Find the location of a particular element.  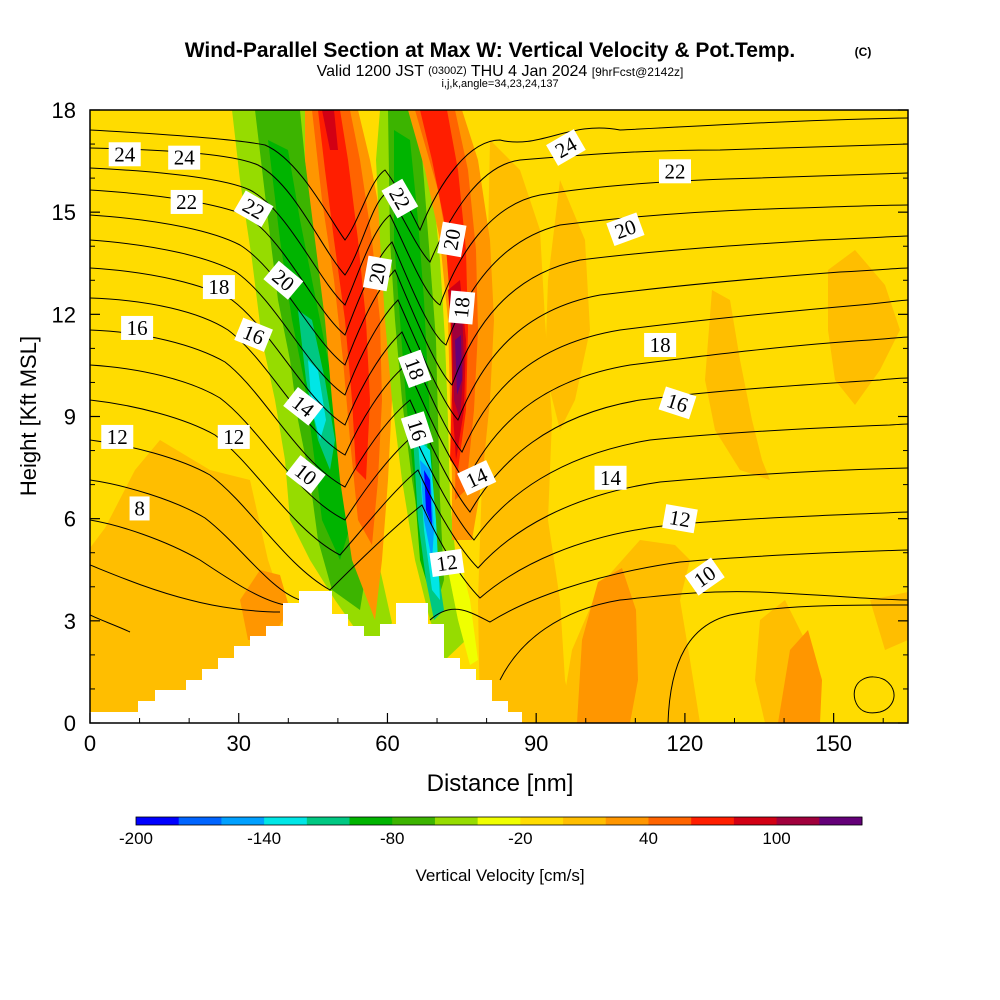

chart-indices: i,j,k,angle=34,23,24,137 is located at coordinates (499, 84).